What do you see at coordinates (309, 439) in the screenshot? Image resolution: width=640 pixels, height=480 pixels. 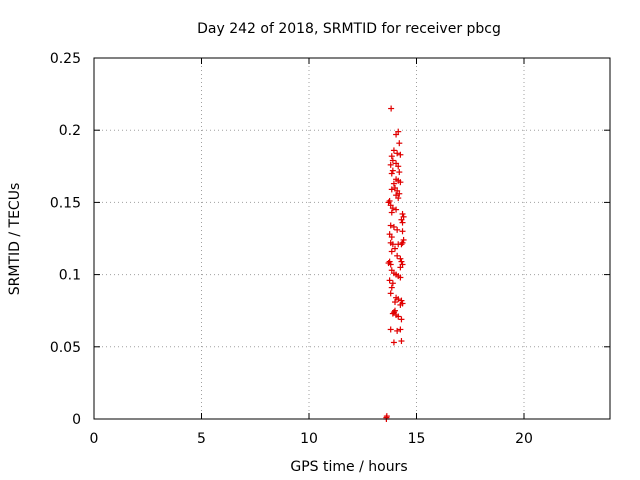 I see `x-tick-label: 10` at bounding box center [309, 439].